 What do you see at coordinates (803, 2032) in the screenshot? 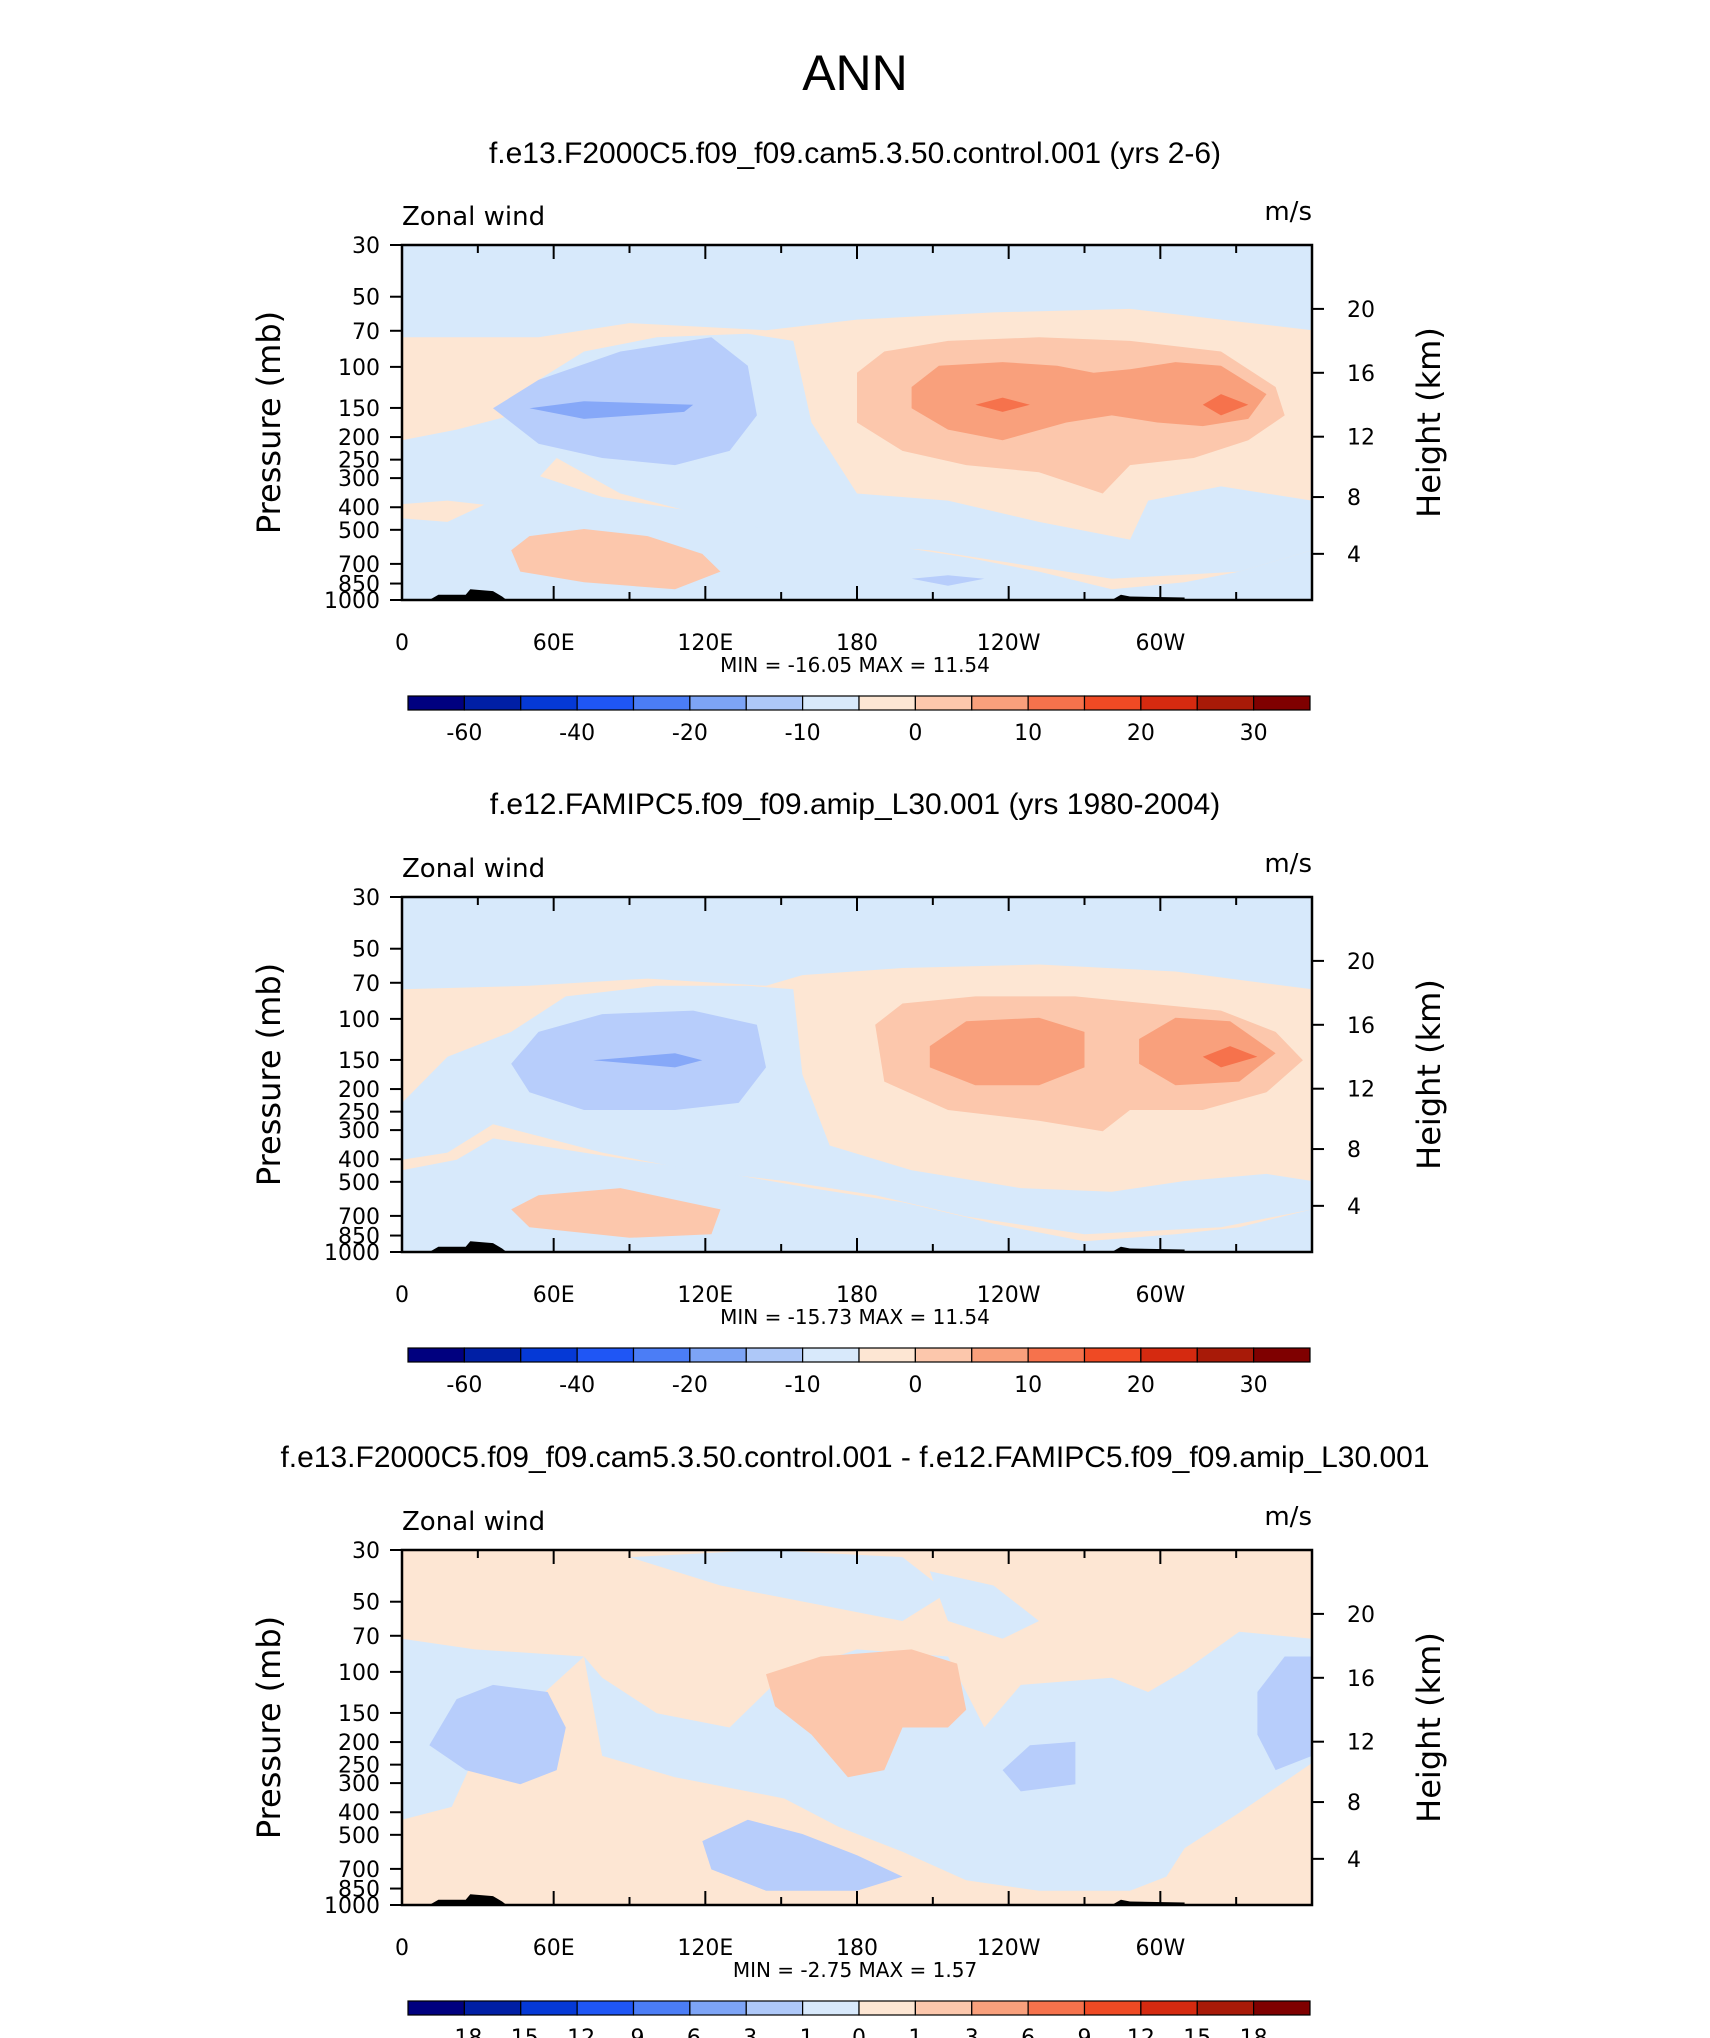
I see `colorbar-tick-label: -1` at bounding box center [803, 2032].